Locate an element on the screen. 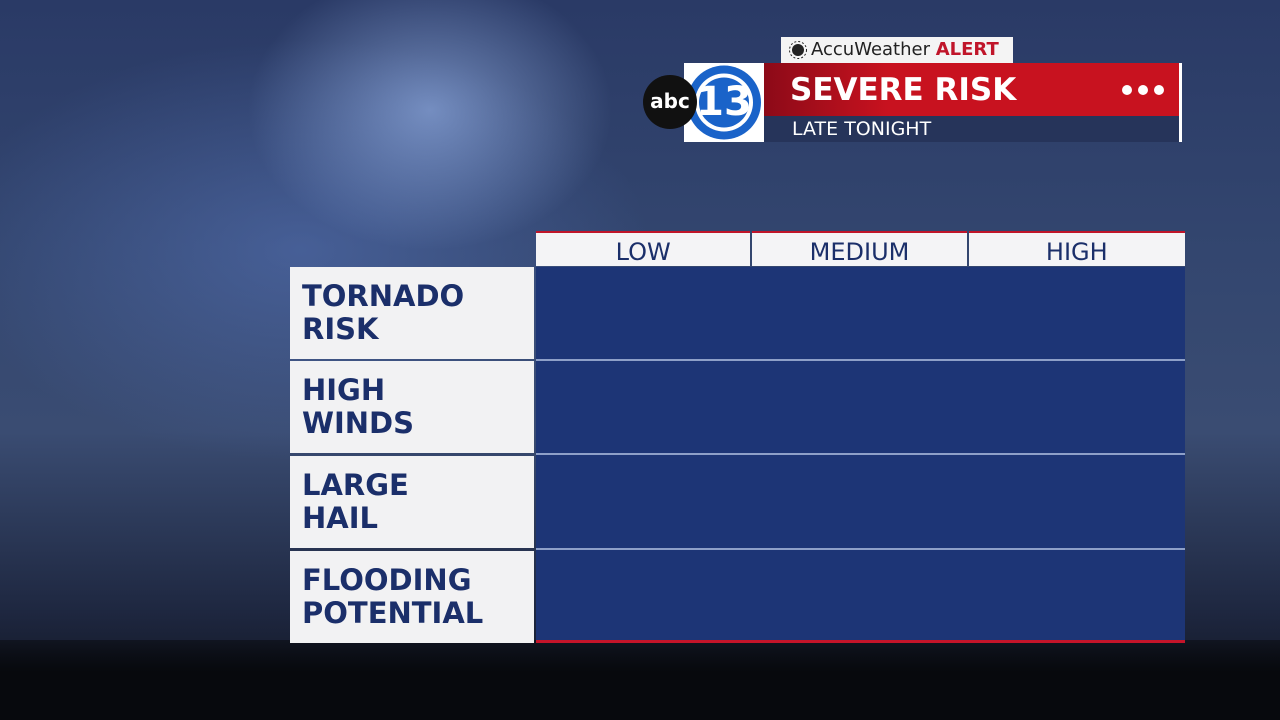 The image size is (1280, 720). category-label: TORNADO RISK is located at coordinates (412, 313).